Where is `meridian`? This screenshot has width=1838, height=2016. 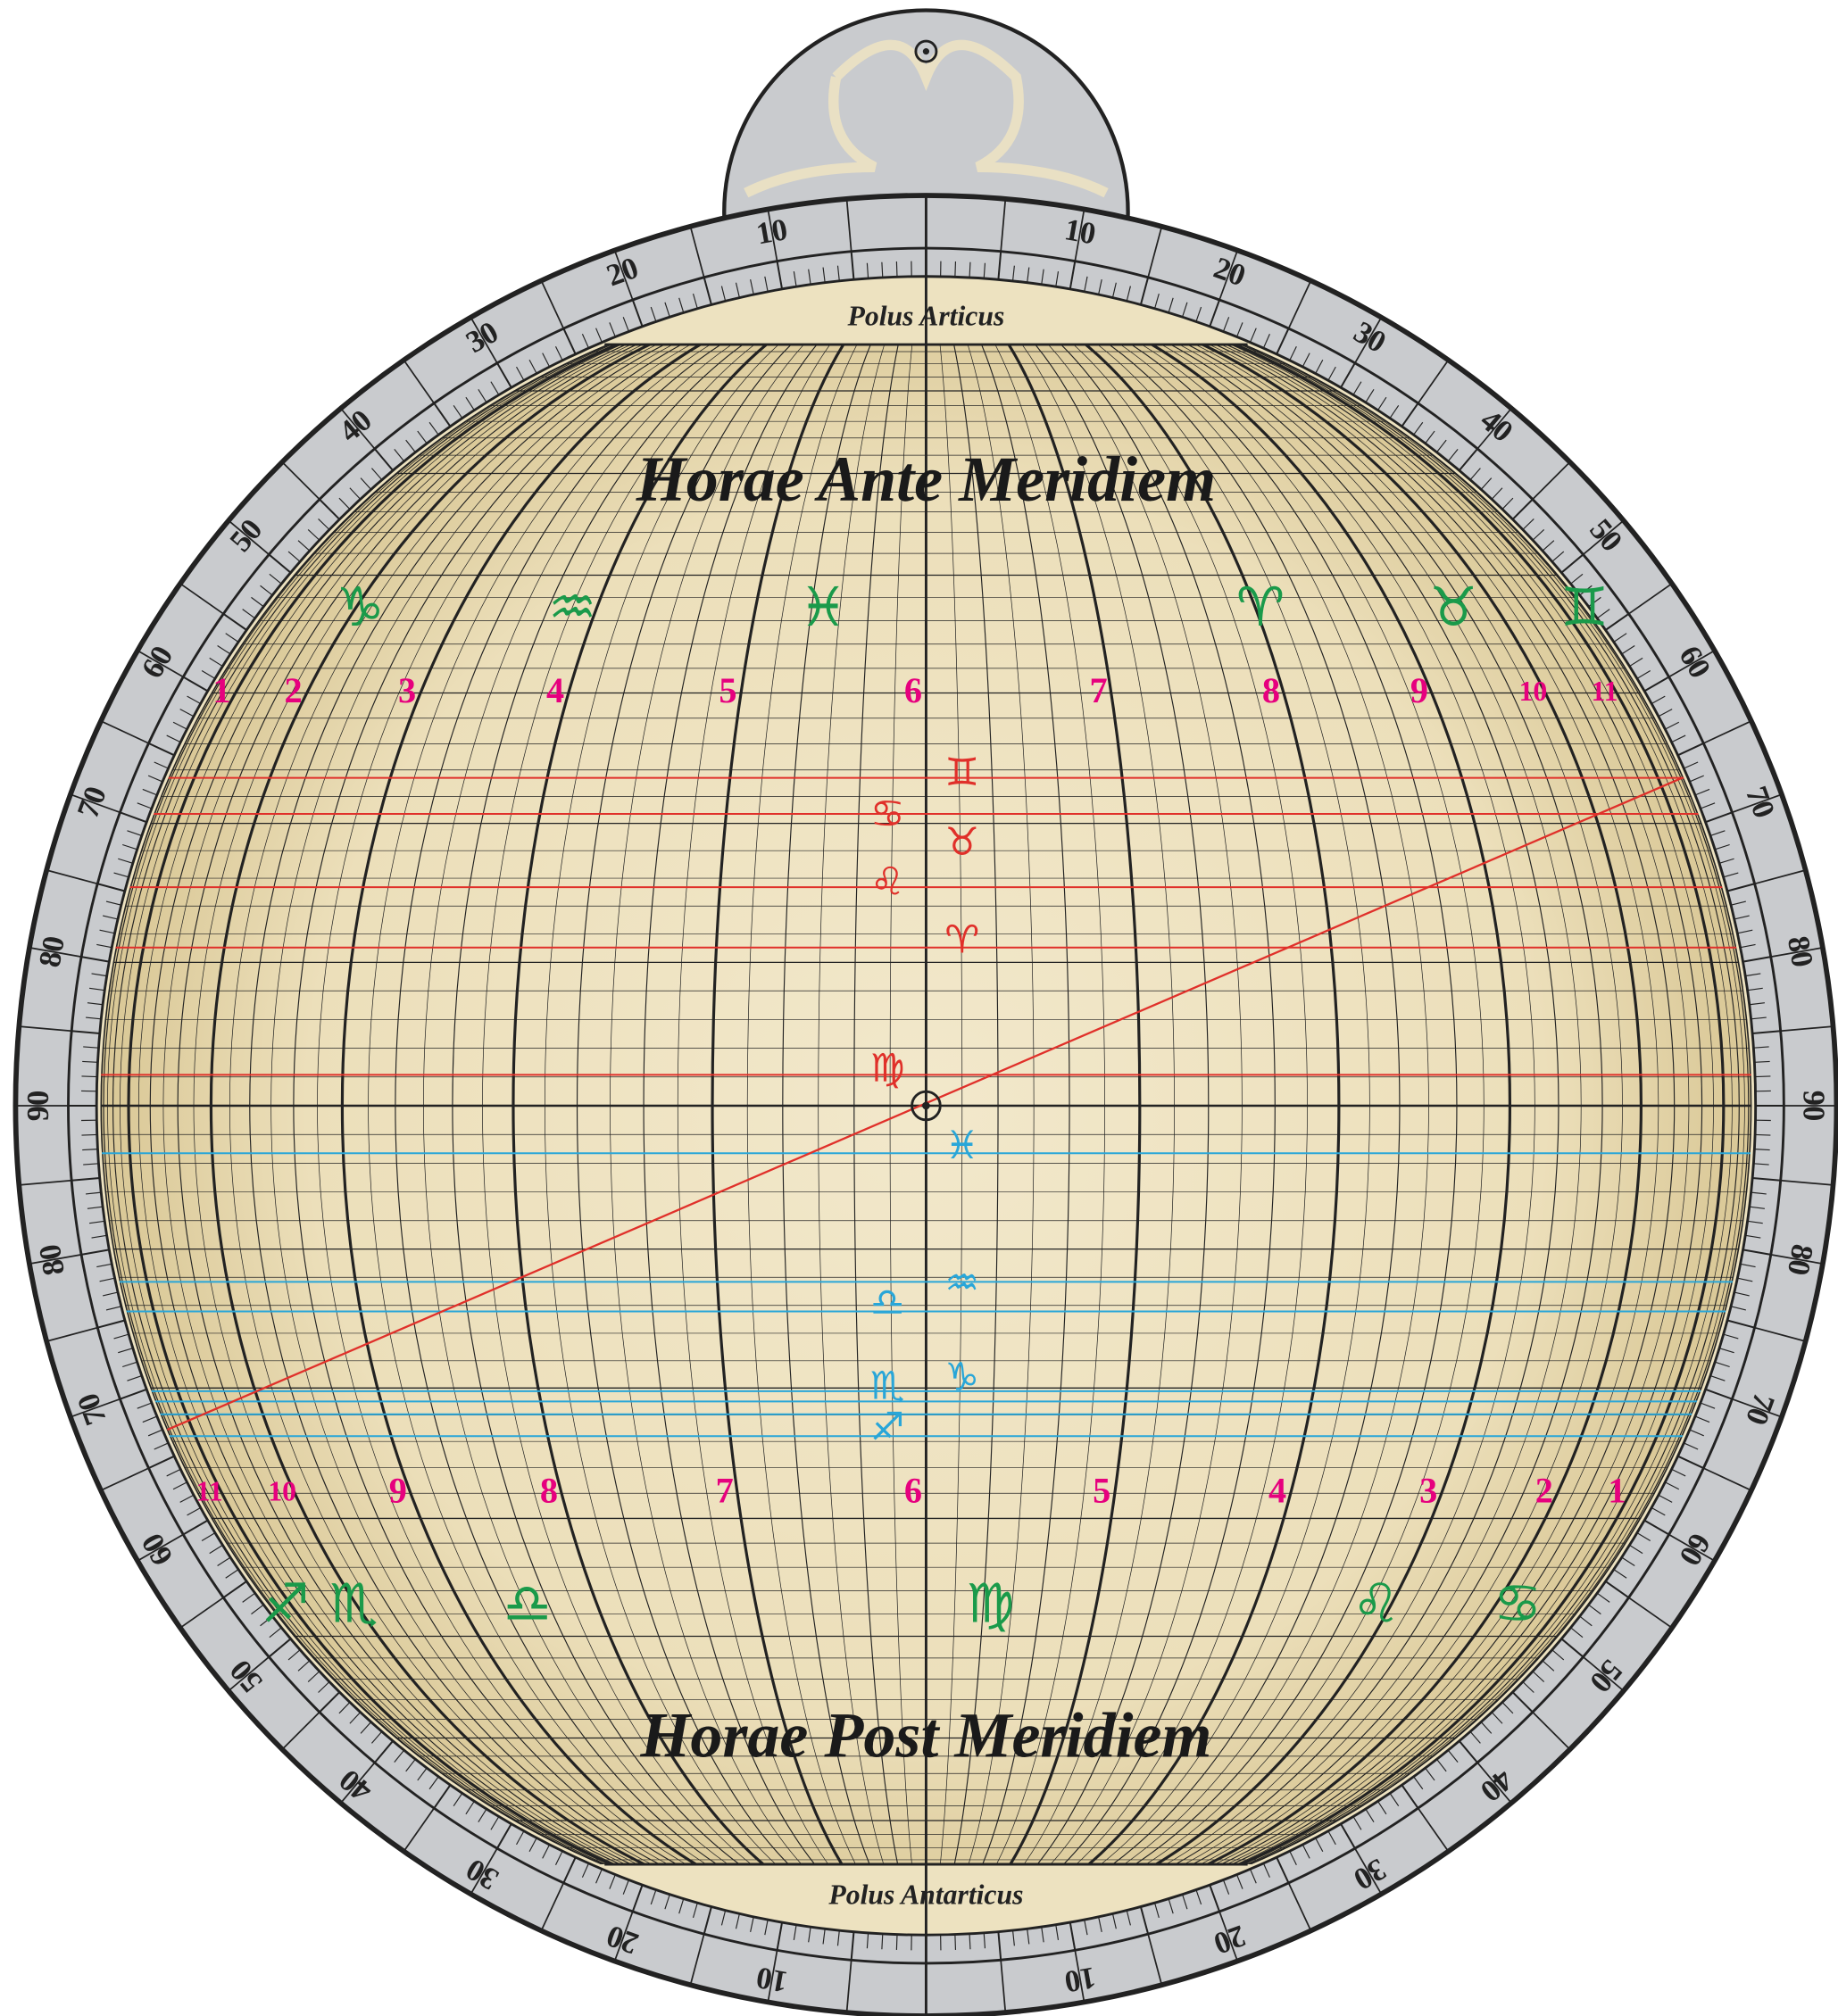 meridian is located at coordinates (927, 1104).